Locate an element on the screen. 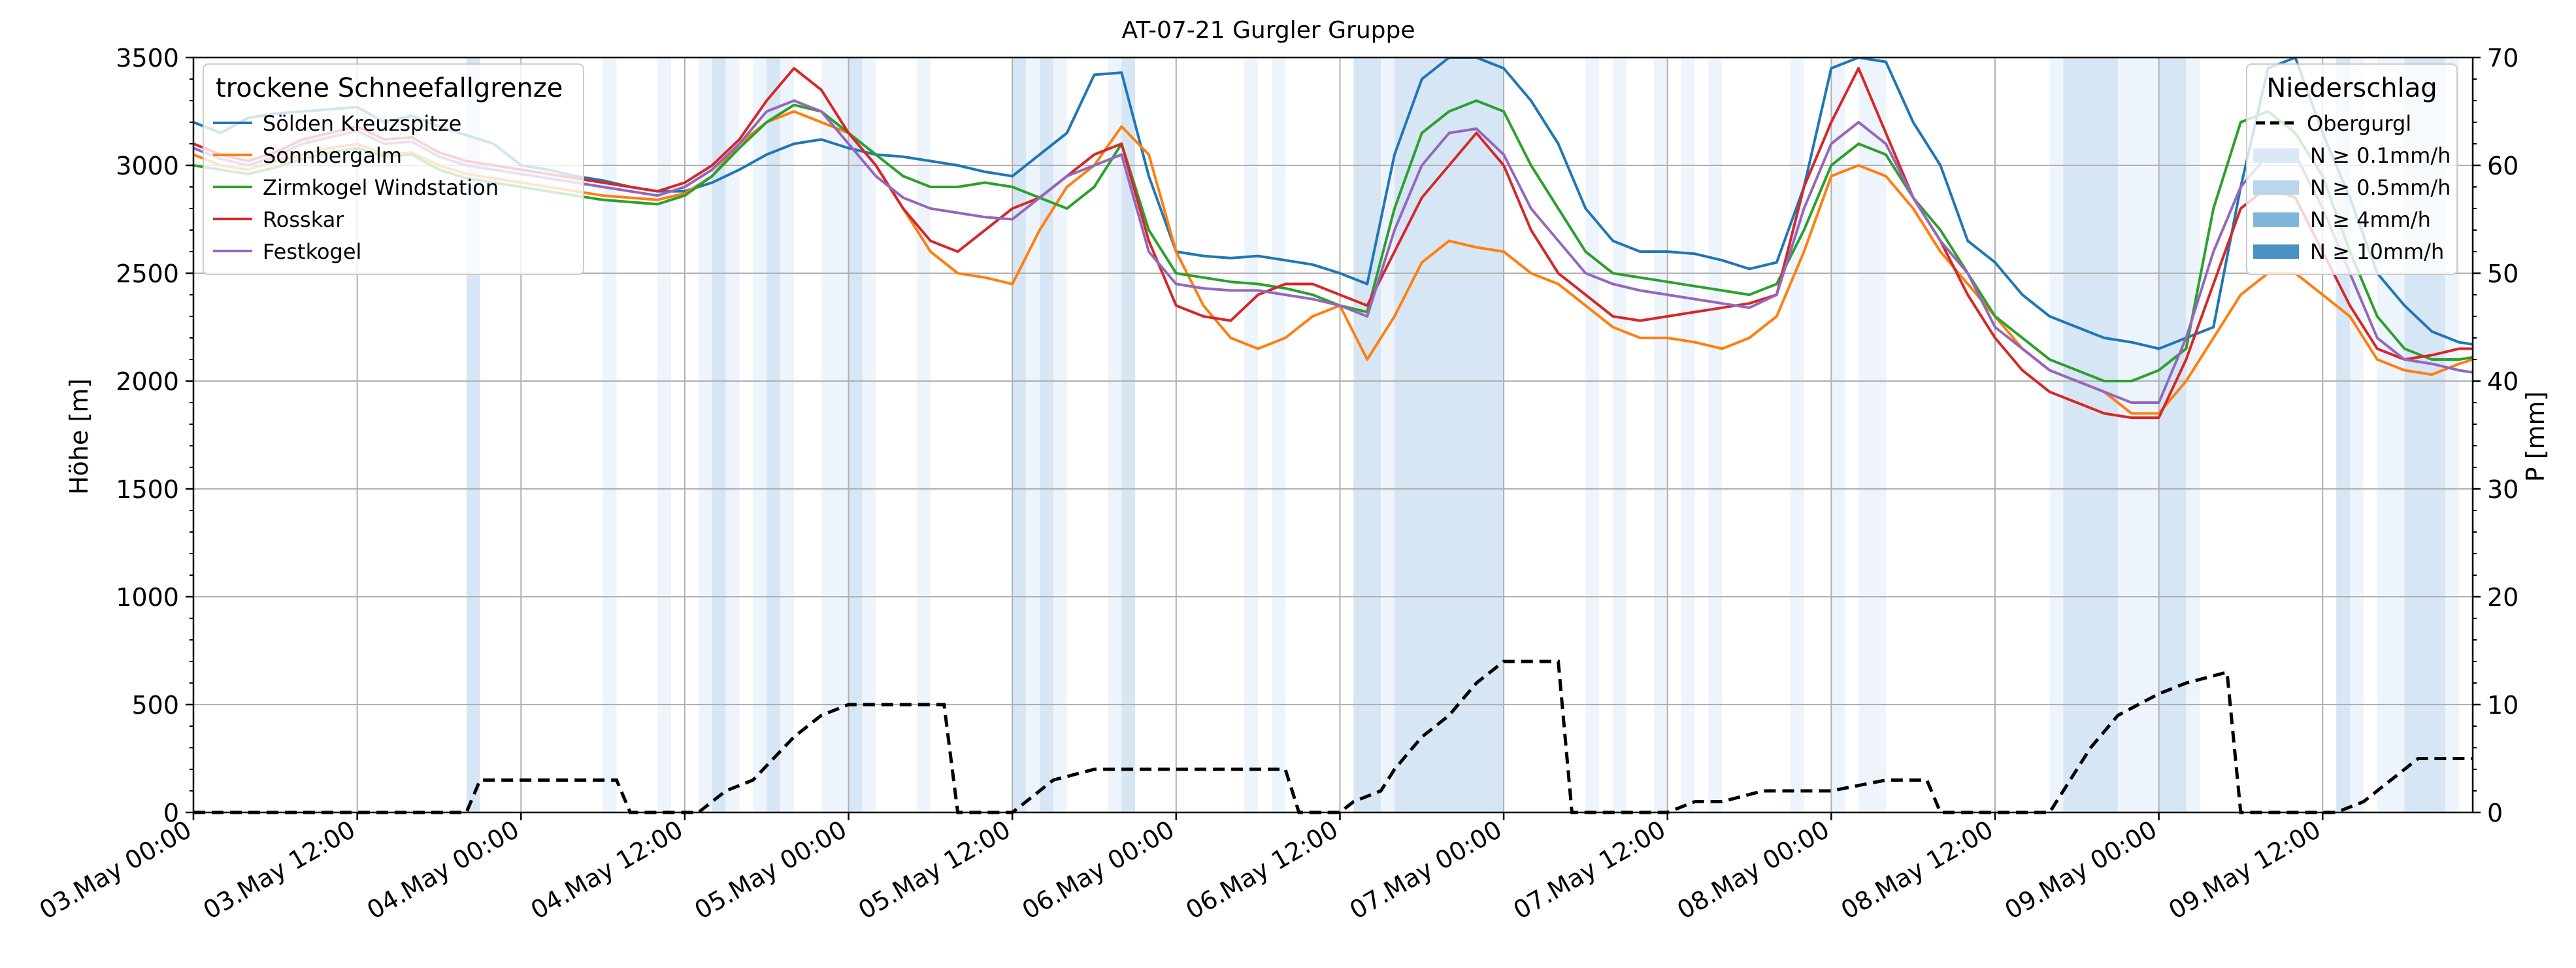 The height and width of the screenshot is (968, 2576). precipitation-line-layer is located at coordinates (1333, 736).